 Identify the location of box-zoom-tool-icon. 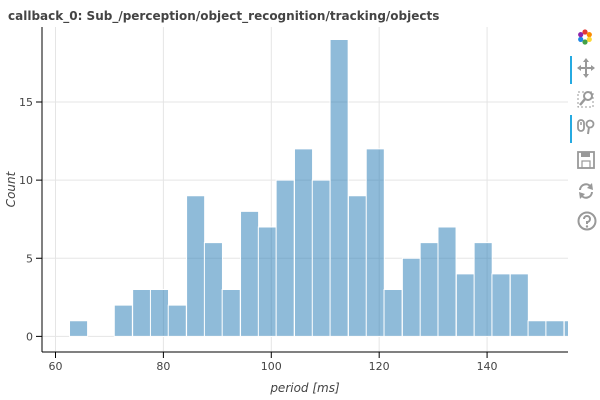
(585, 99).